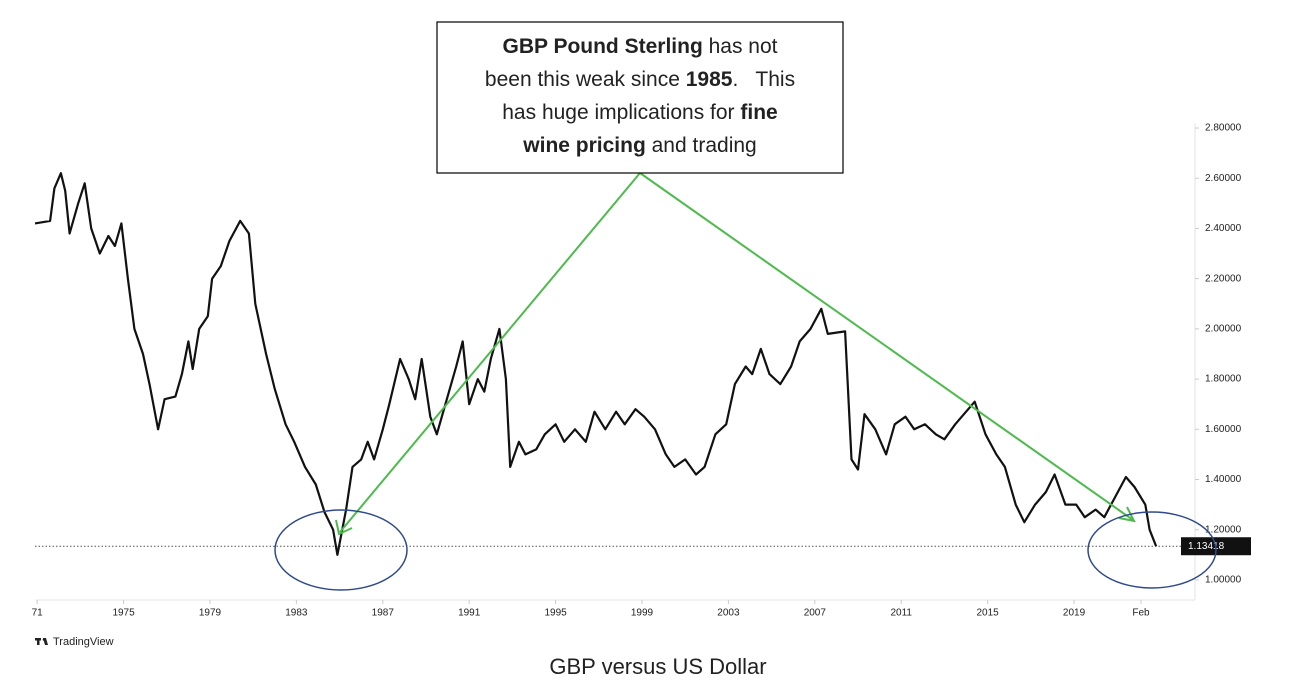  I want to click on annotation-line: has huge implications for fine, so click(639, 112).